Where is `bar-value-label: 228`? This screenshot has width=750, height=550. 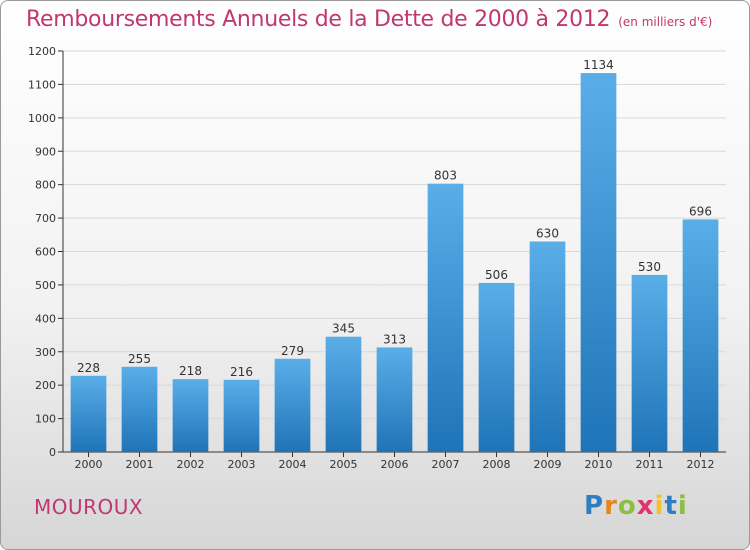 bar-value-label: 228 is located at coordinates (88, 368).